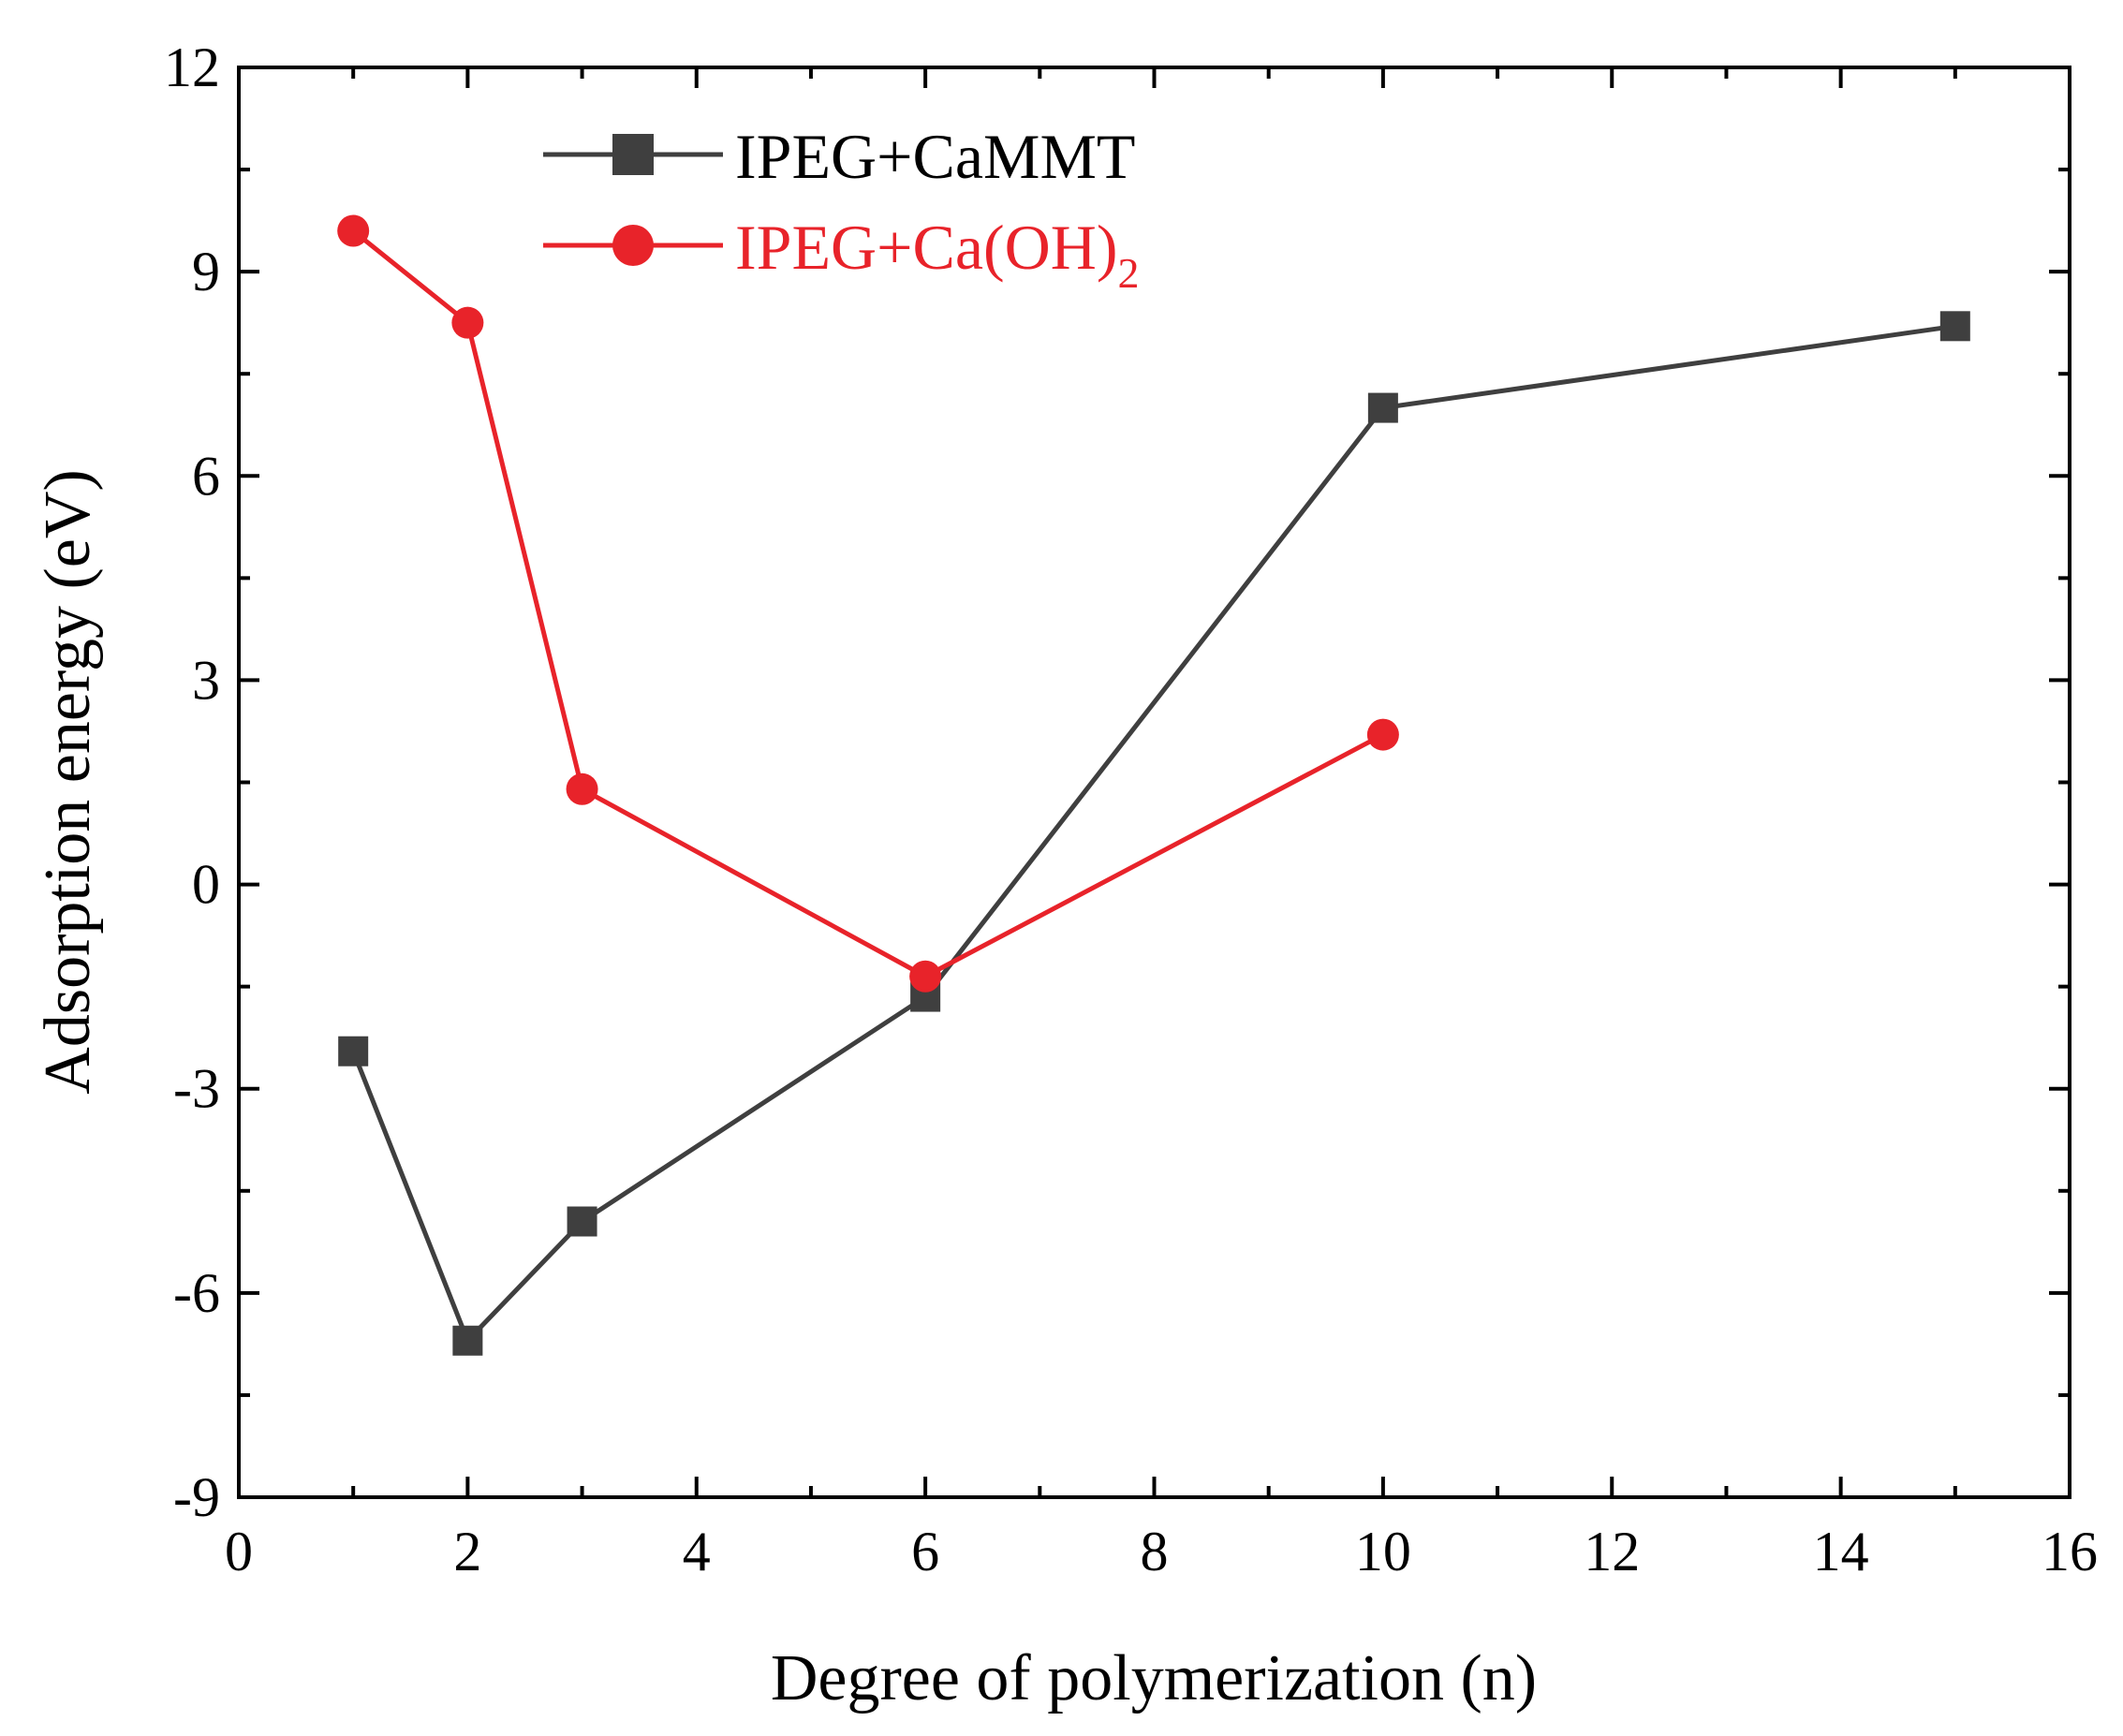  Describe the element at coordinates (196, 1293) in the screenshot. I see `y-tick-label: -6` at that location.